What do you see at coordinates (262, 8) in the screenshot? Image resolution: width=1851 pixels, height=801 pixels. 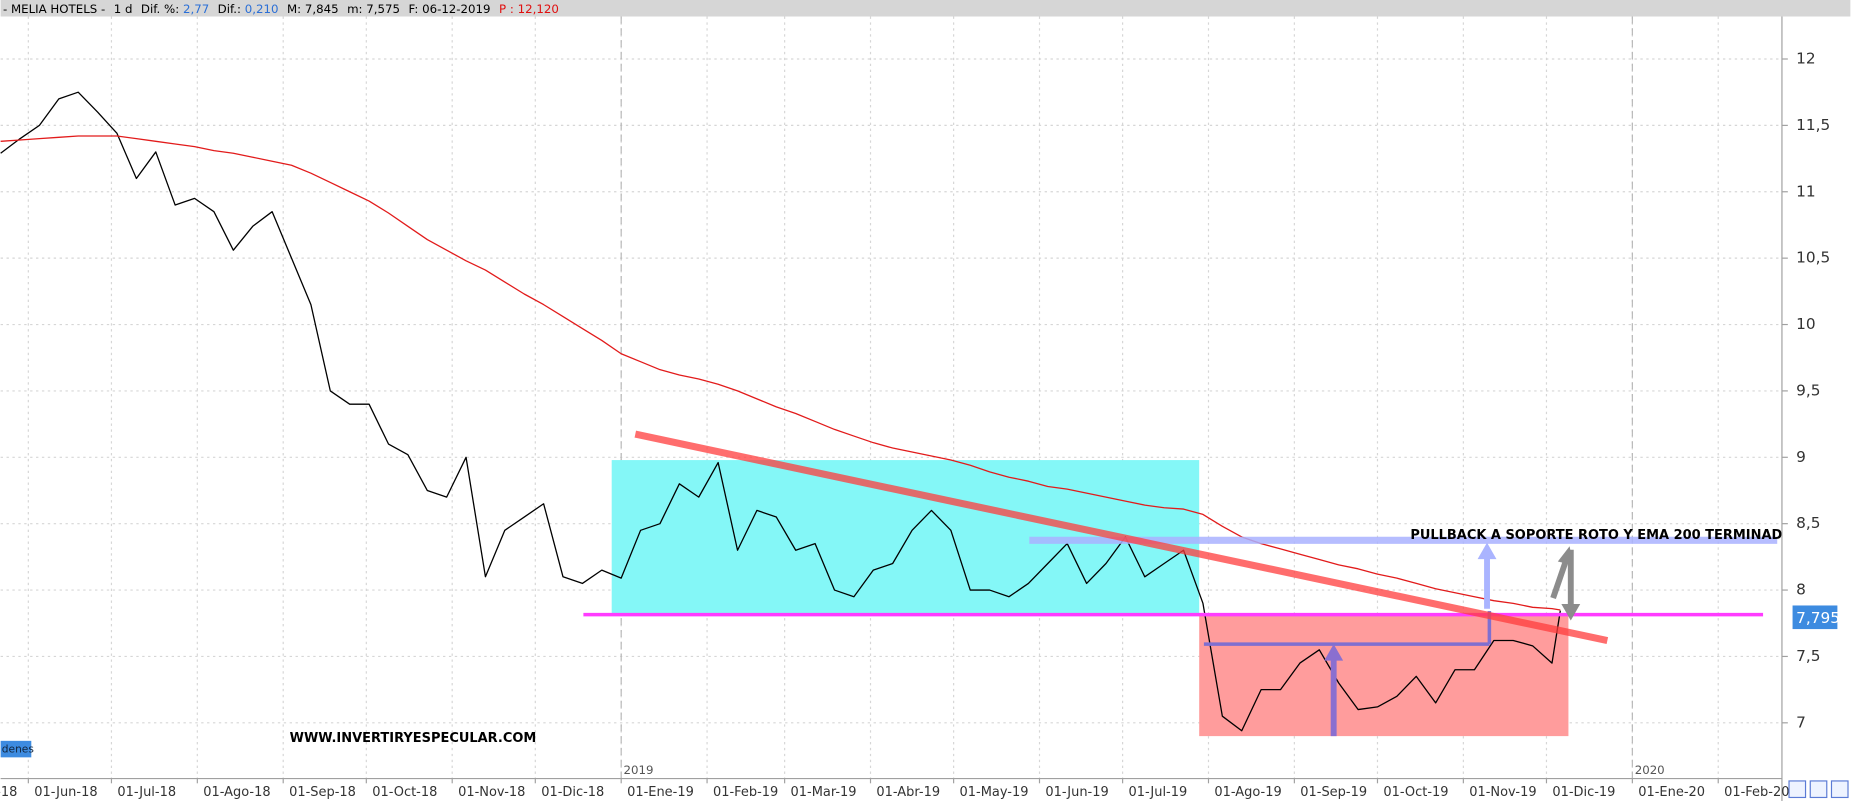 I see `value: 0,210` at bounding box center [262, 8].